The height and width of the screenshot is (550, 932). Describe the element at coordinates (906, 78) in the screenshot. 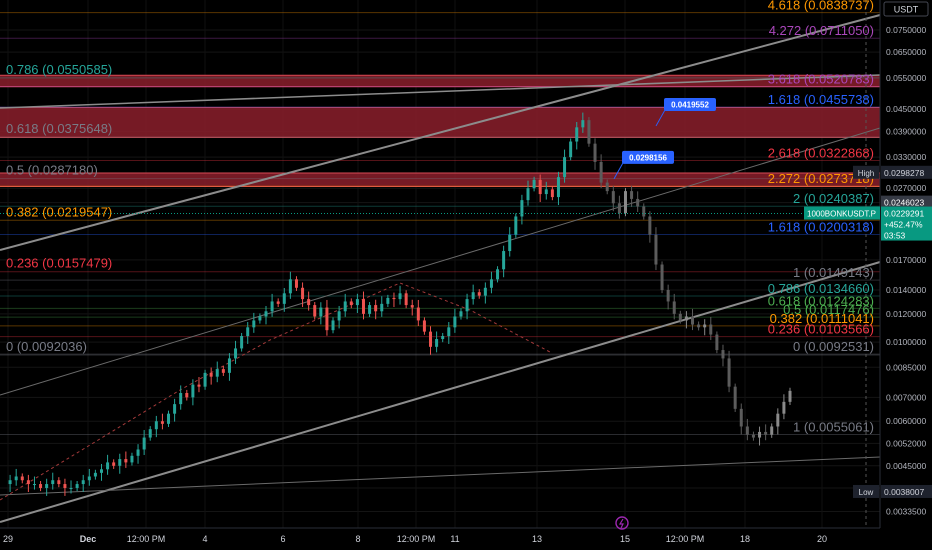

I see `price-tick-label: 0.0550000` at that location.